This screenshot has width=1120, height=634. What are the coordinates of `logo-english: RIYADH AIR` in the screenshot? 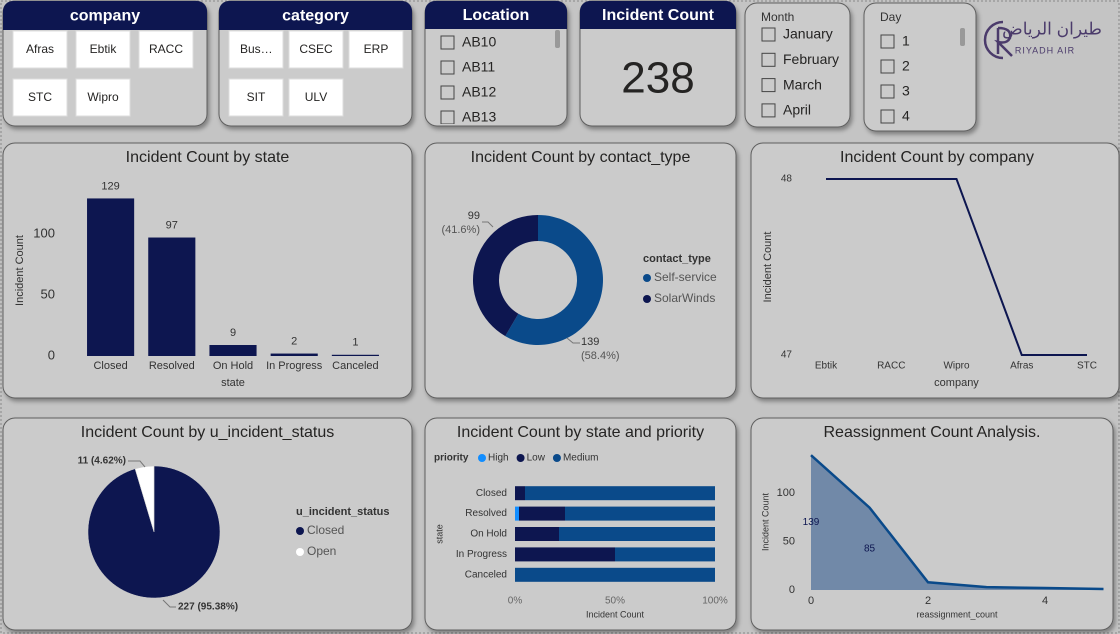 It's located at (1045, 50).